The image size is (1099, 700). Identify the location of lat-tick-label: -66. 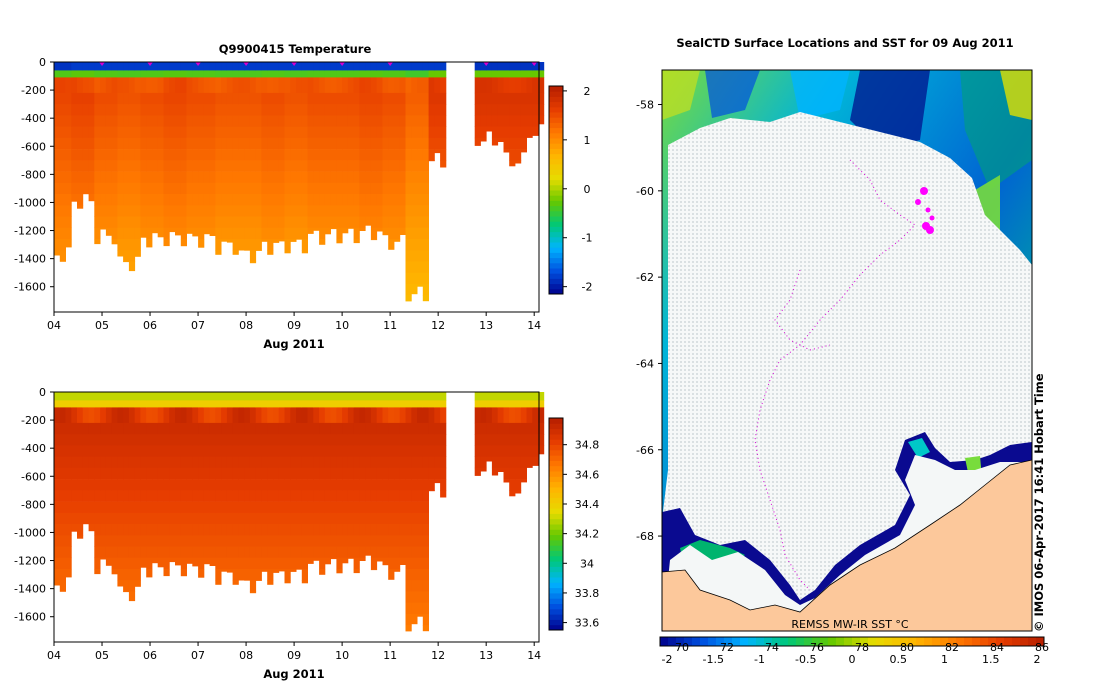
(645, 450).